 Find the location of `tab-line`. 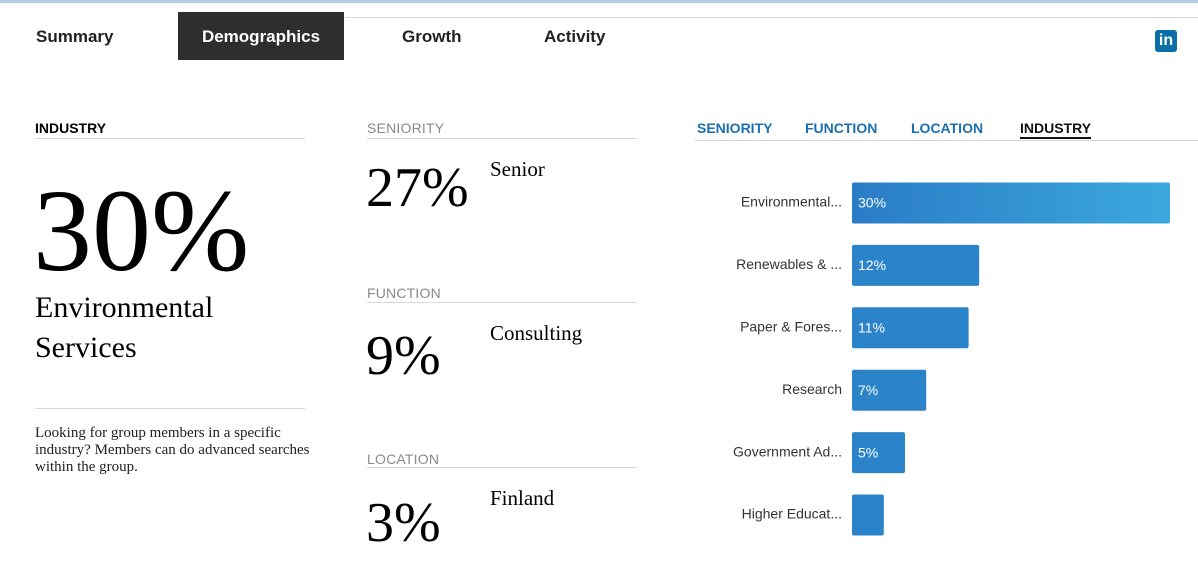

tab-line is located at coordinates (771, 17).